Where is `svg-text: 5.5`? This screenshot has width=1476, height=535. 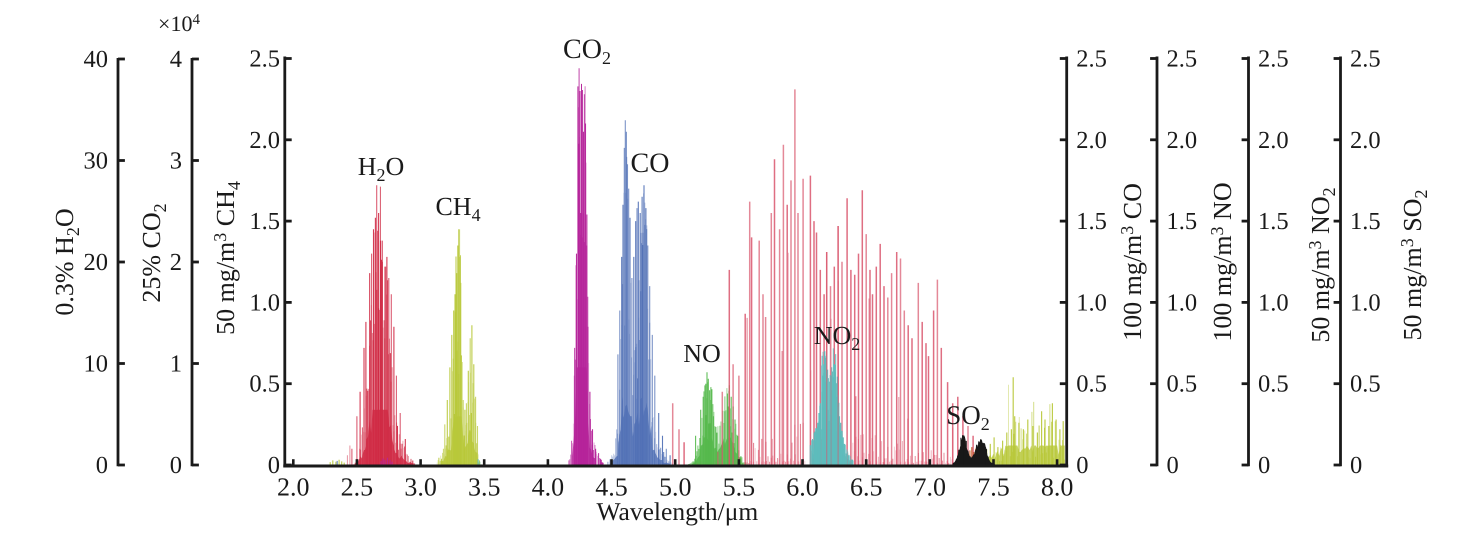 svg-text: 5.5 is located at coordinates (739, 487).